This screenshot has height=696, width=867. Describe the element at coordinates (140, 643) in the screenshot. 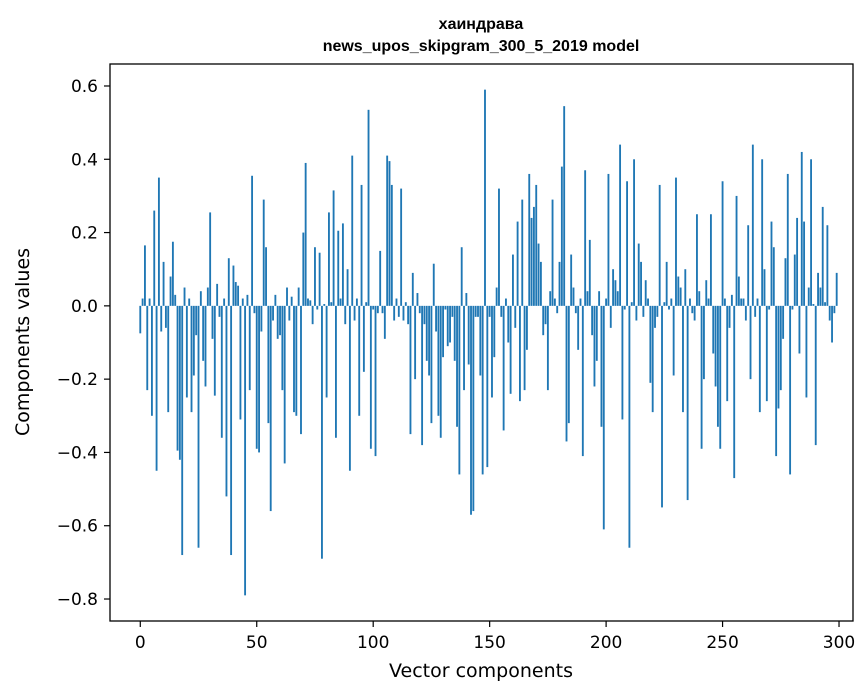

I see `x-tick-label: 0` at that location.